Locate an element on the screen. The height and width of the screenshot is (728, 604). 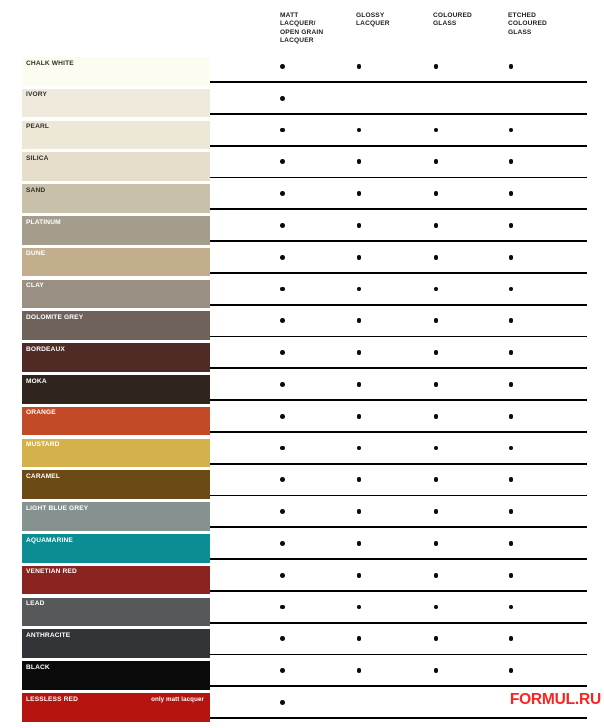
table-row: PEARL is located at coordinates (304, 136).